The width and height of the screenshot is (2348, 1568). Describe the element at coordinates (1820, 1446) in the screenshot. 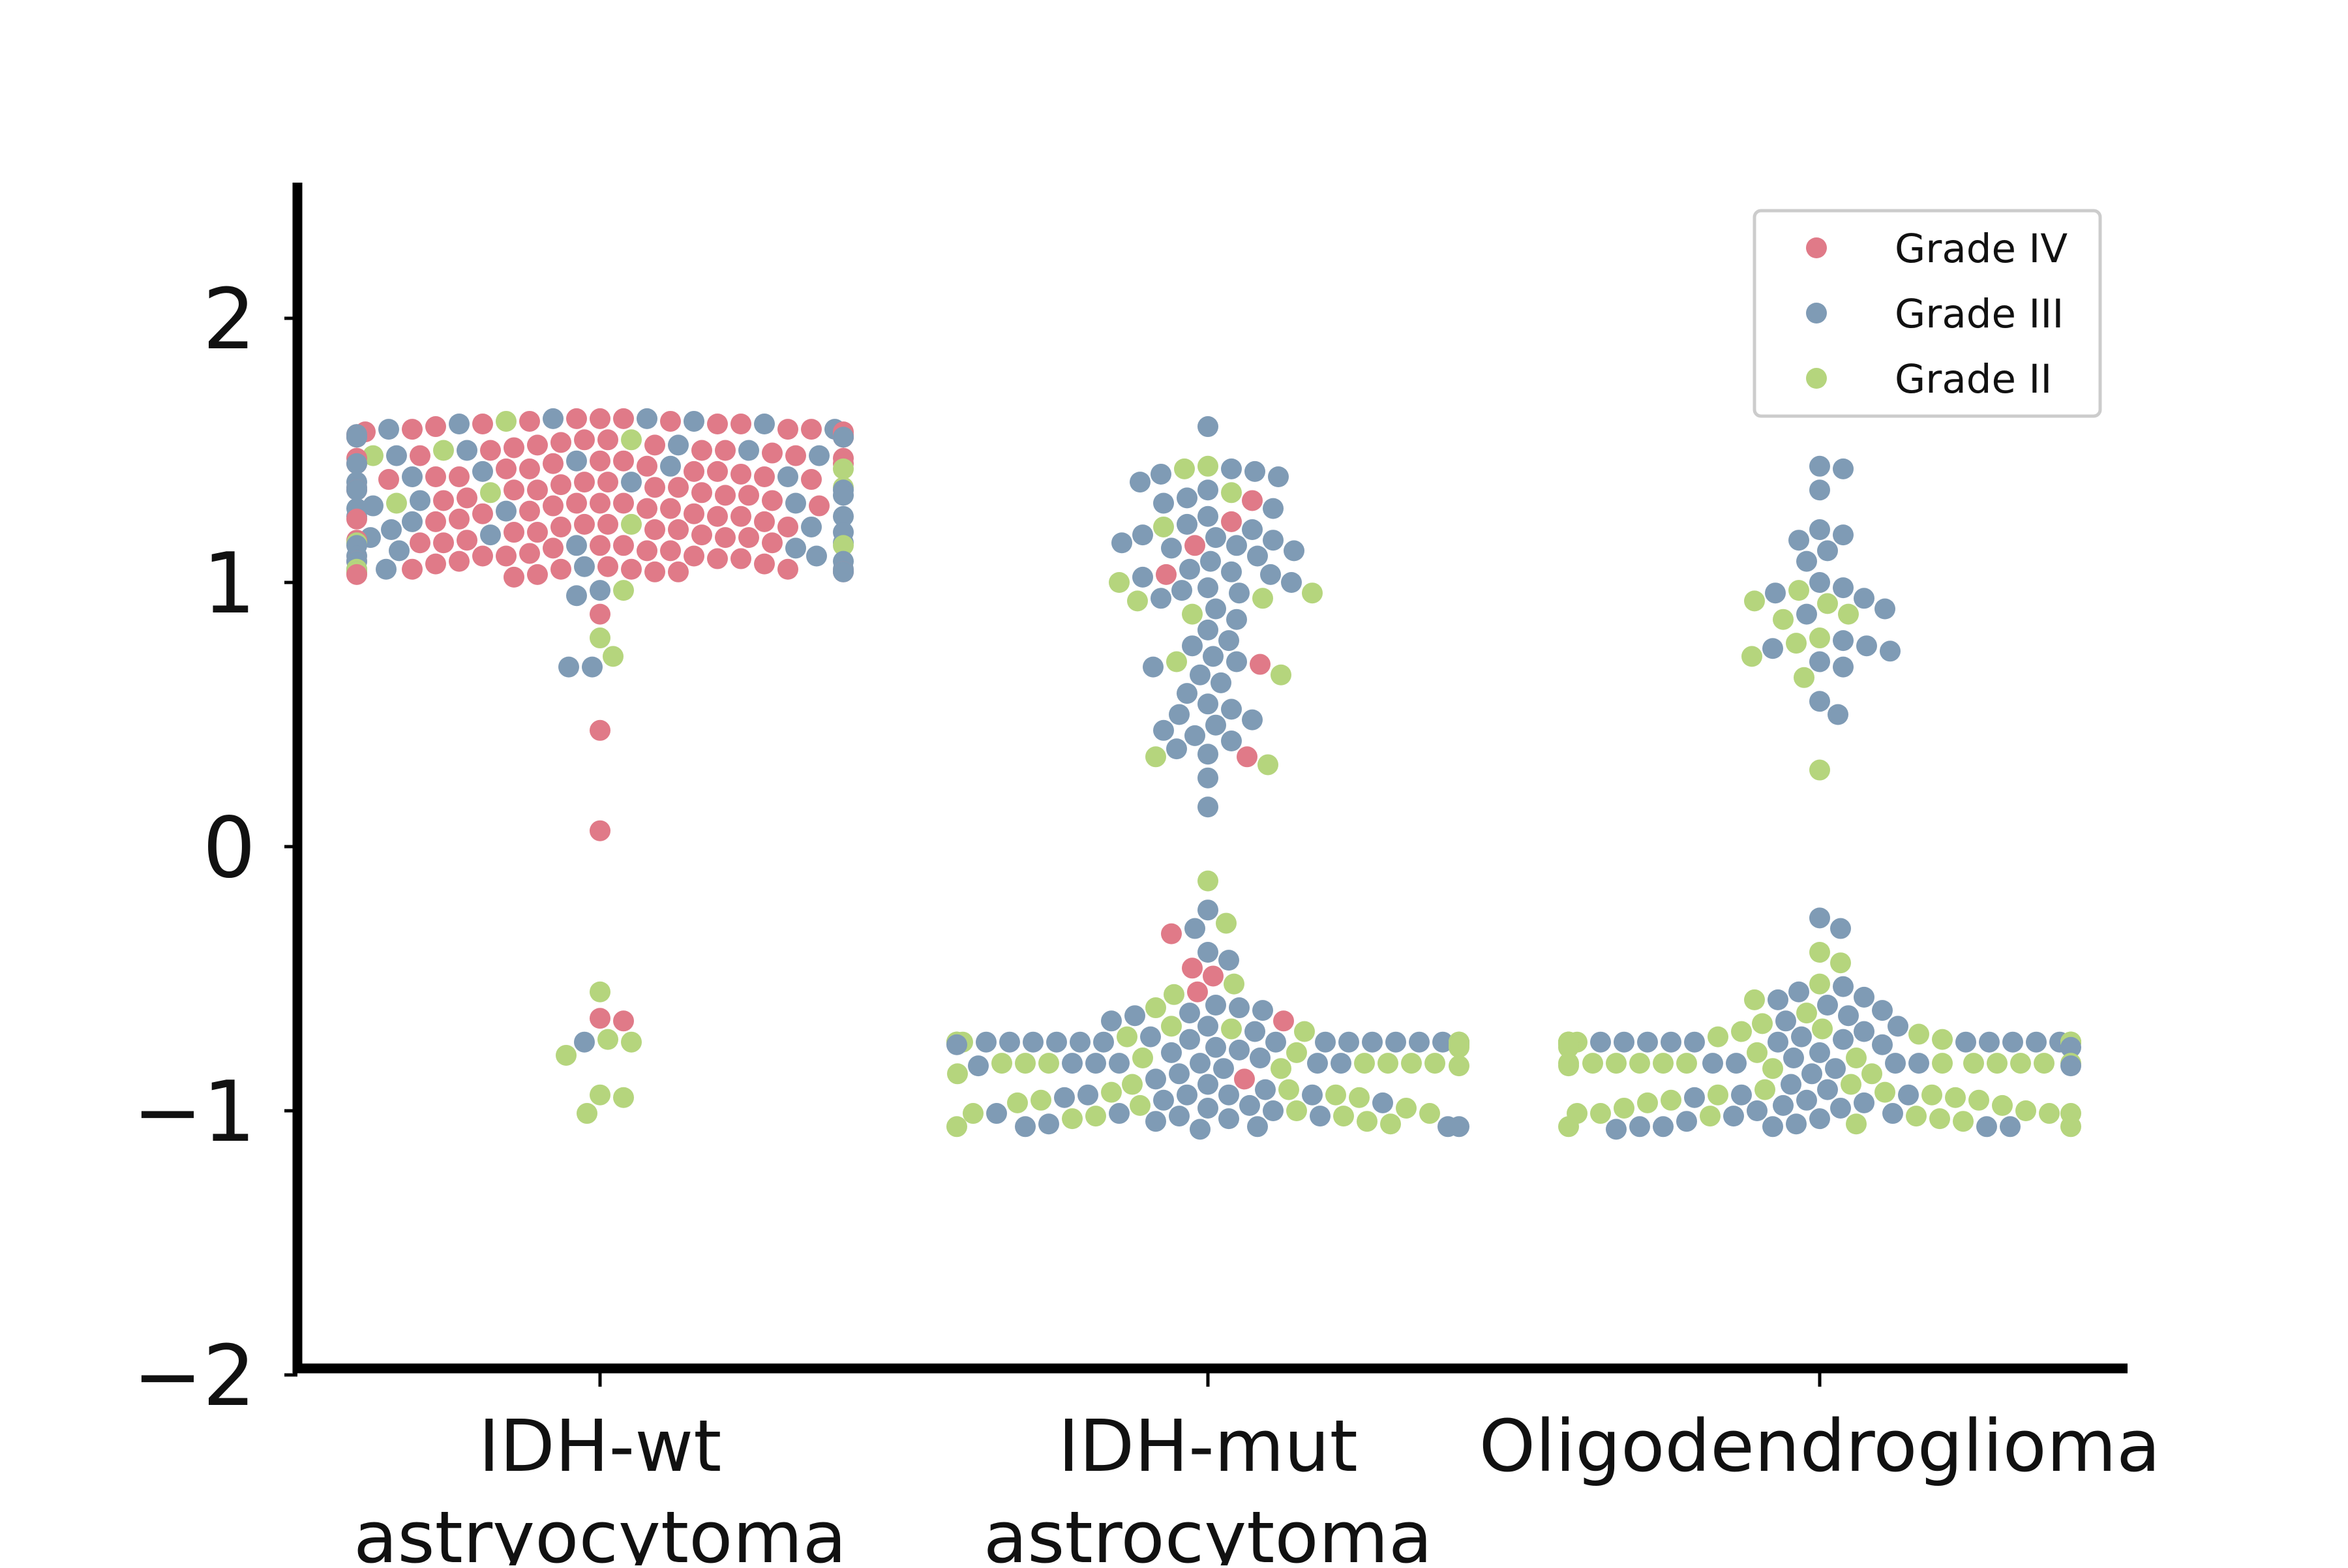

I see `x-tick-label-line1: Oligodendroglioma` at that location.